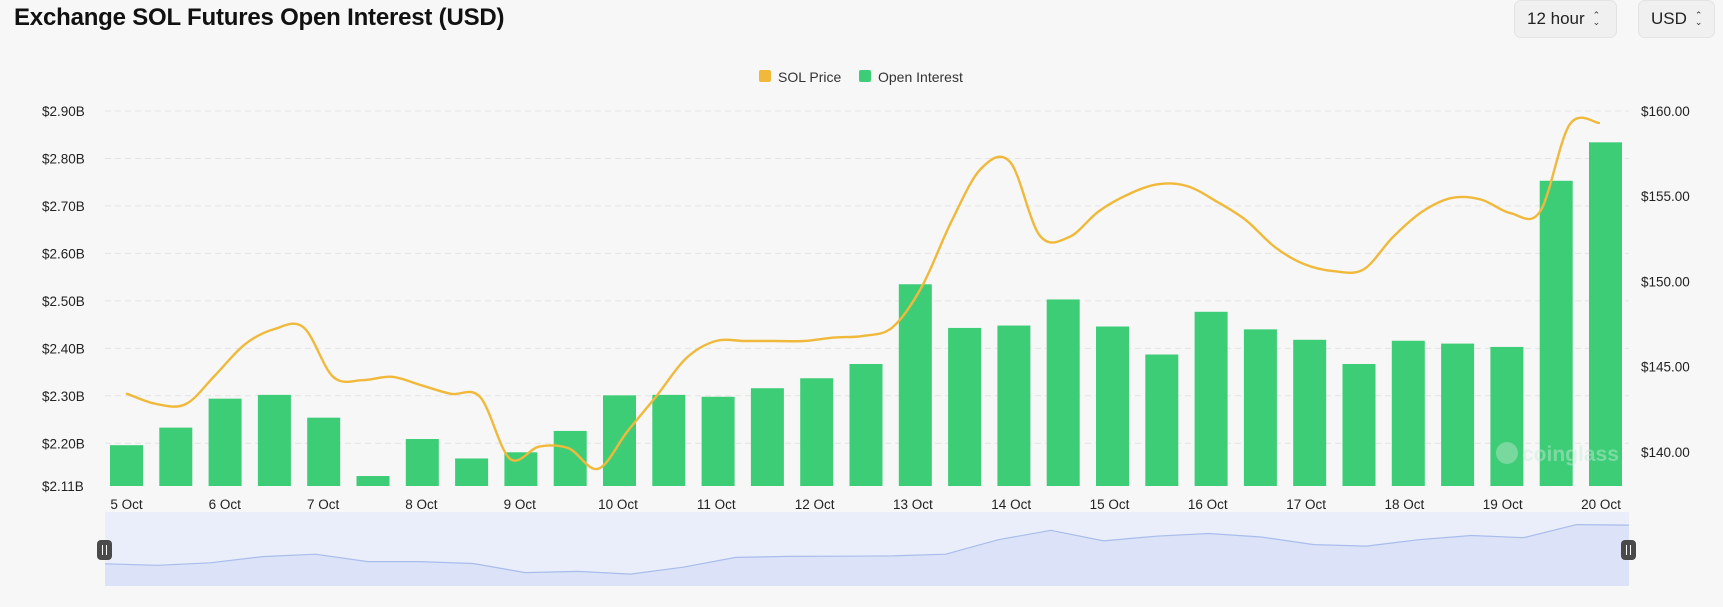  Describe the element at coordinates (63, 206) in the screenshot. I see `y-left-tick-label: $2.70B` at that location.